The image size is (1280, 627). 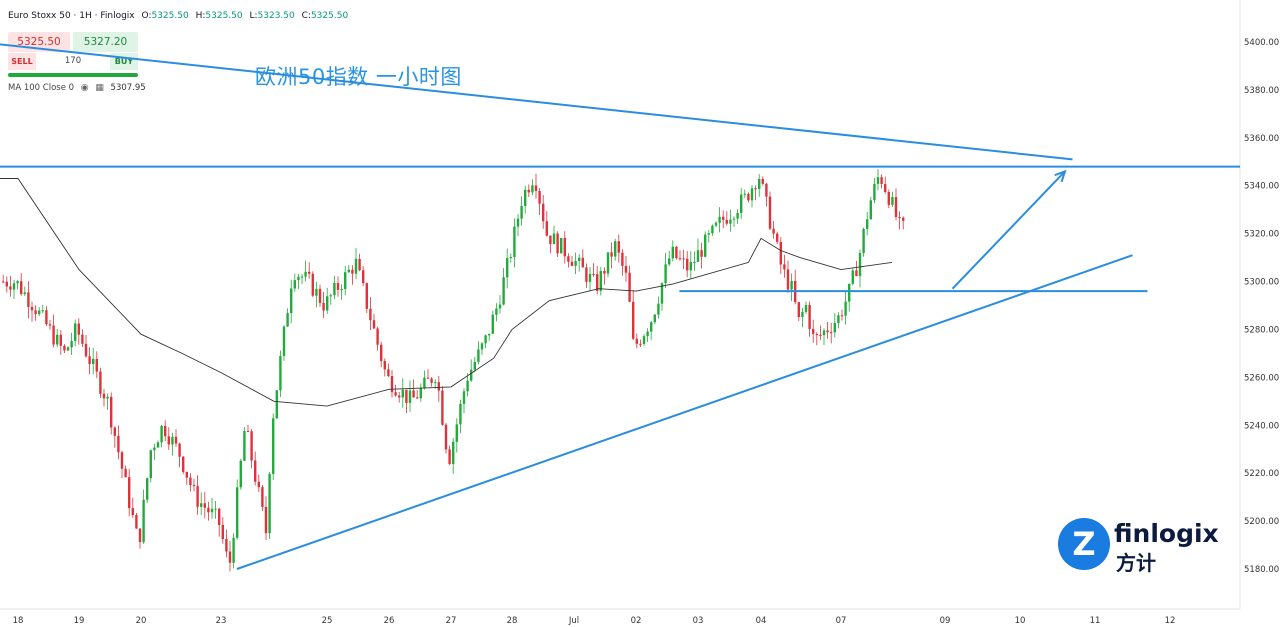 What do you see at coordinates (105, 42) in the screenshot?
I see `buy-price-button: 5327.20` at bounding box center [105, 42].